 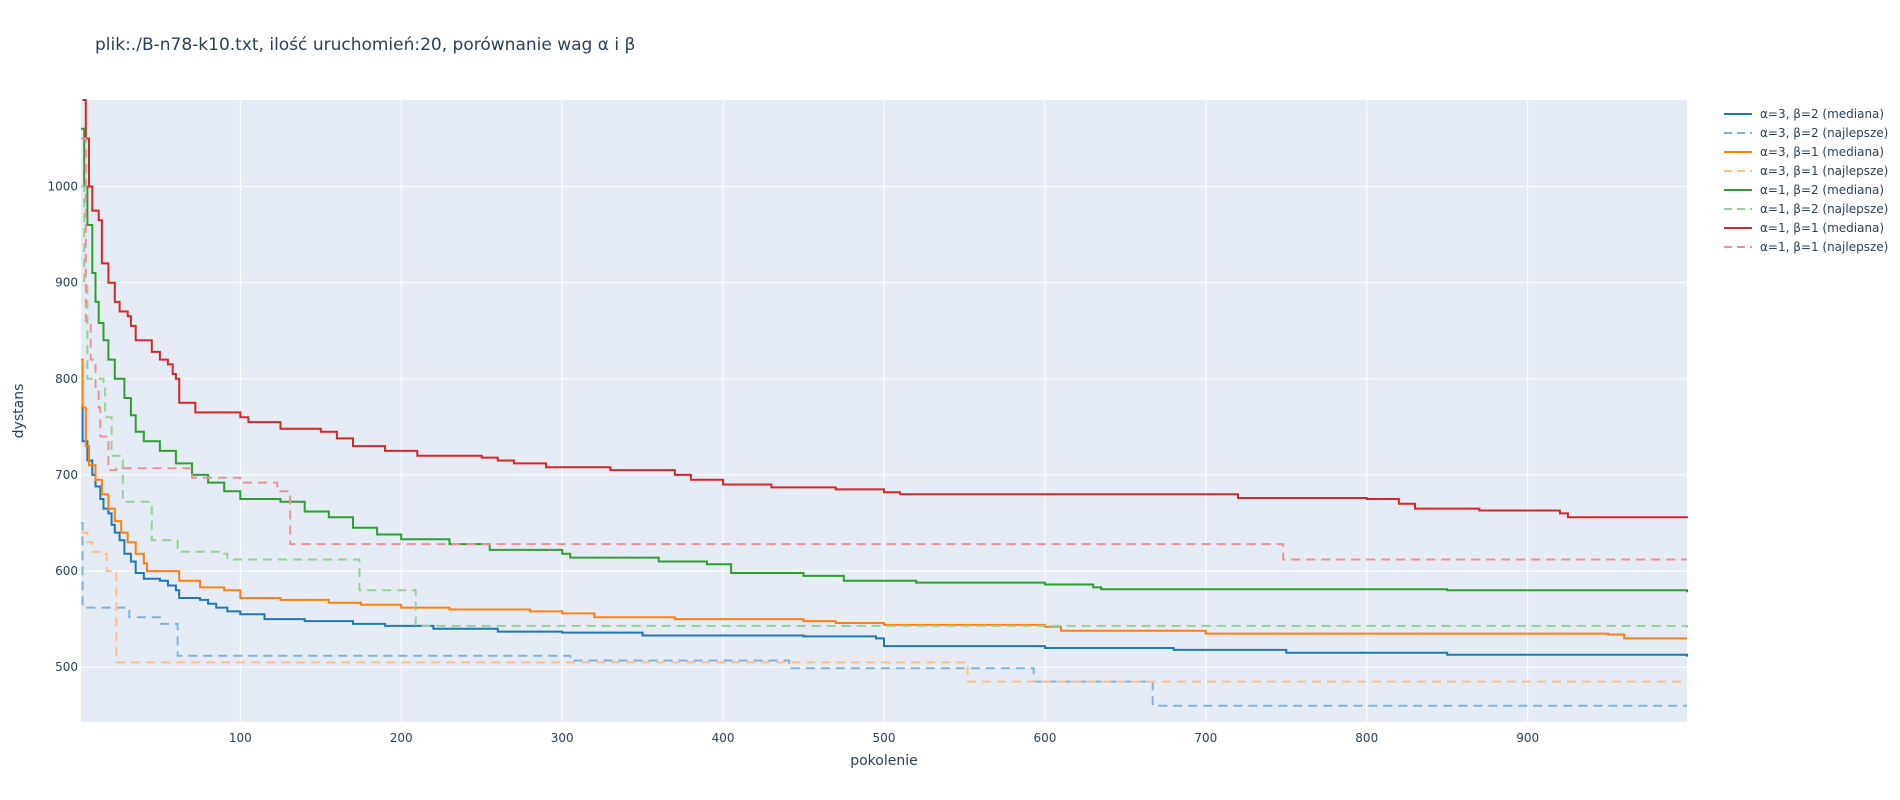 What do you see at coordinates (1044, 738) in the screenshot?
I see `x-tick-label: 600` at bounding box center [1044, 738].